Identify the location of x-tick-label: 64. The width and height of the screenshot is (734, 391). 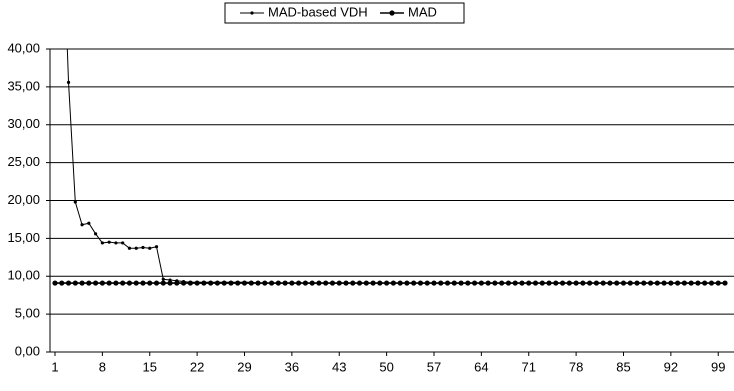
(481, 366).